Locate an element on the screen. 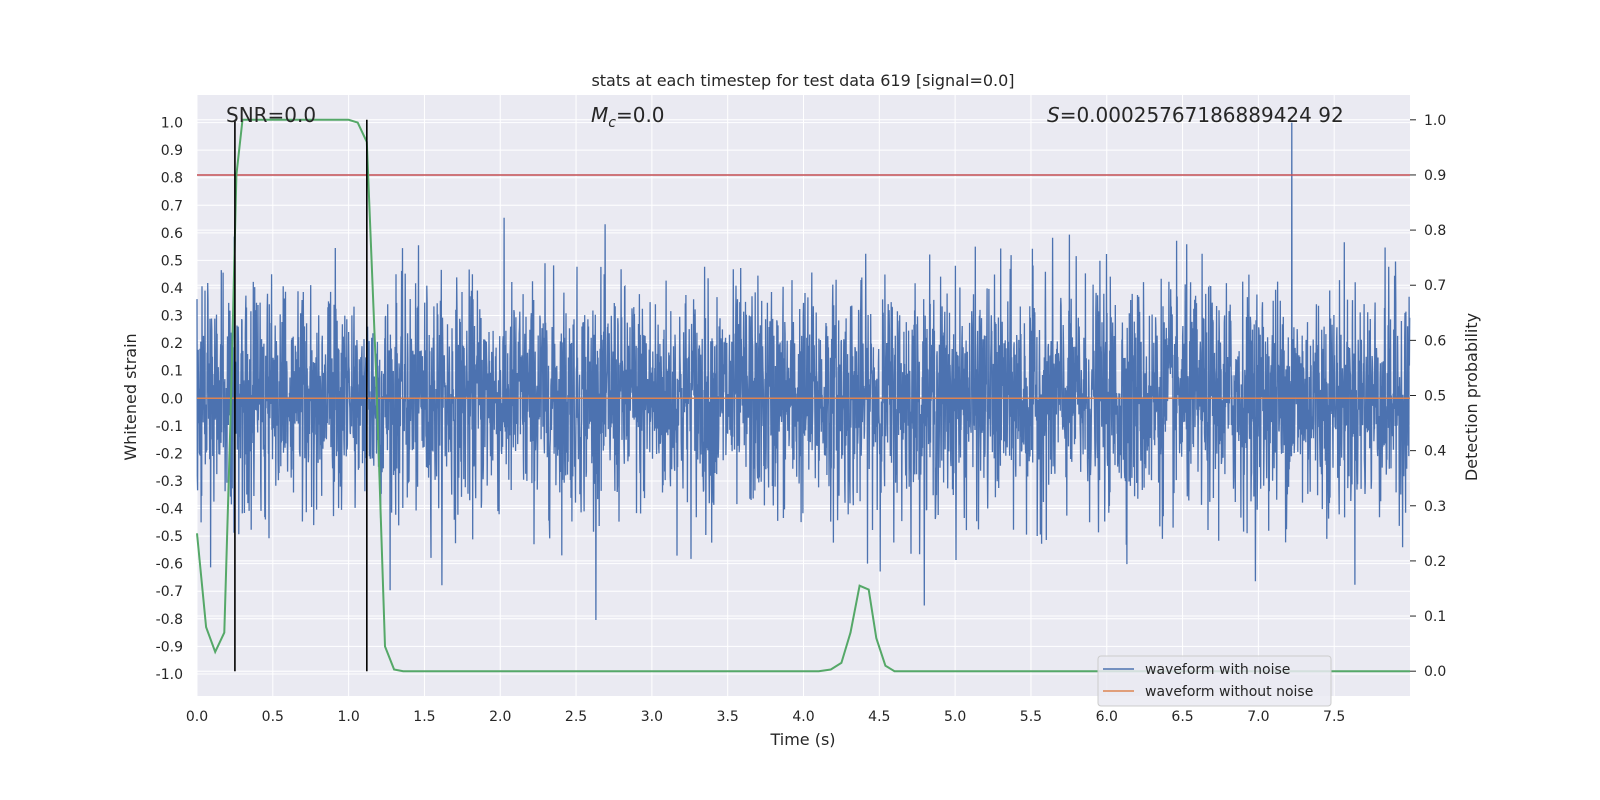 The height and width of the screenshot is (800, 1600). y-right-tick-label: 0.7 is located at coordinates (1435, 286).